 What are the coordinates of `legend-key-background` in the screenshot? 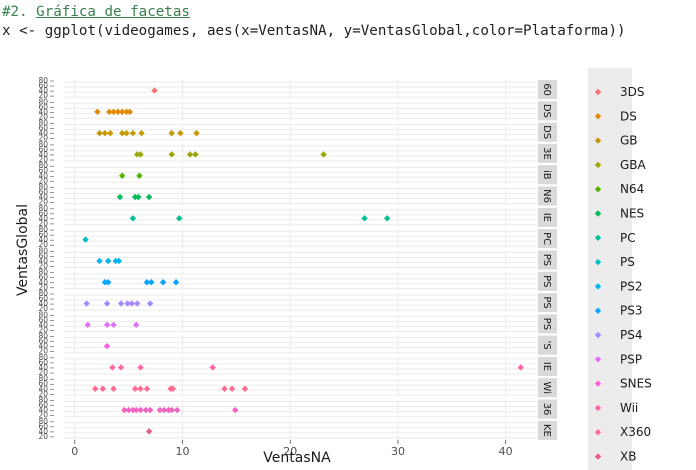 It's located at (610, 269).